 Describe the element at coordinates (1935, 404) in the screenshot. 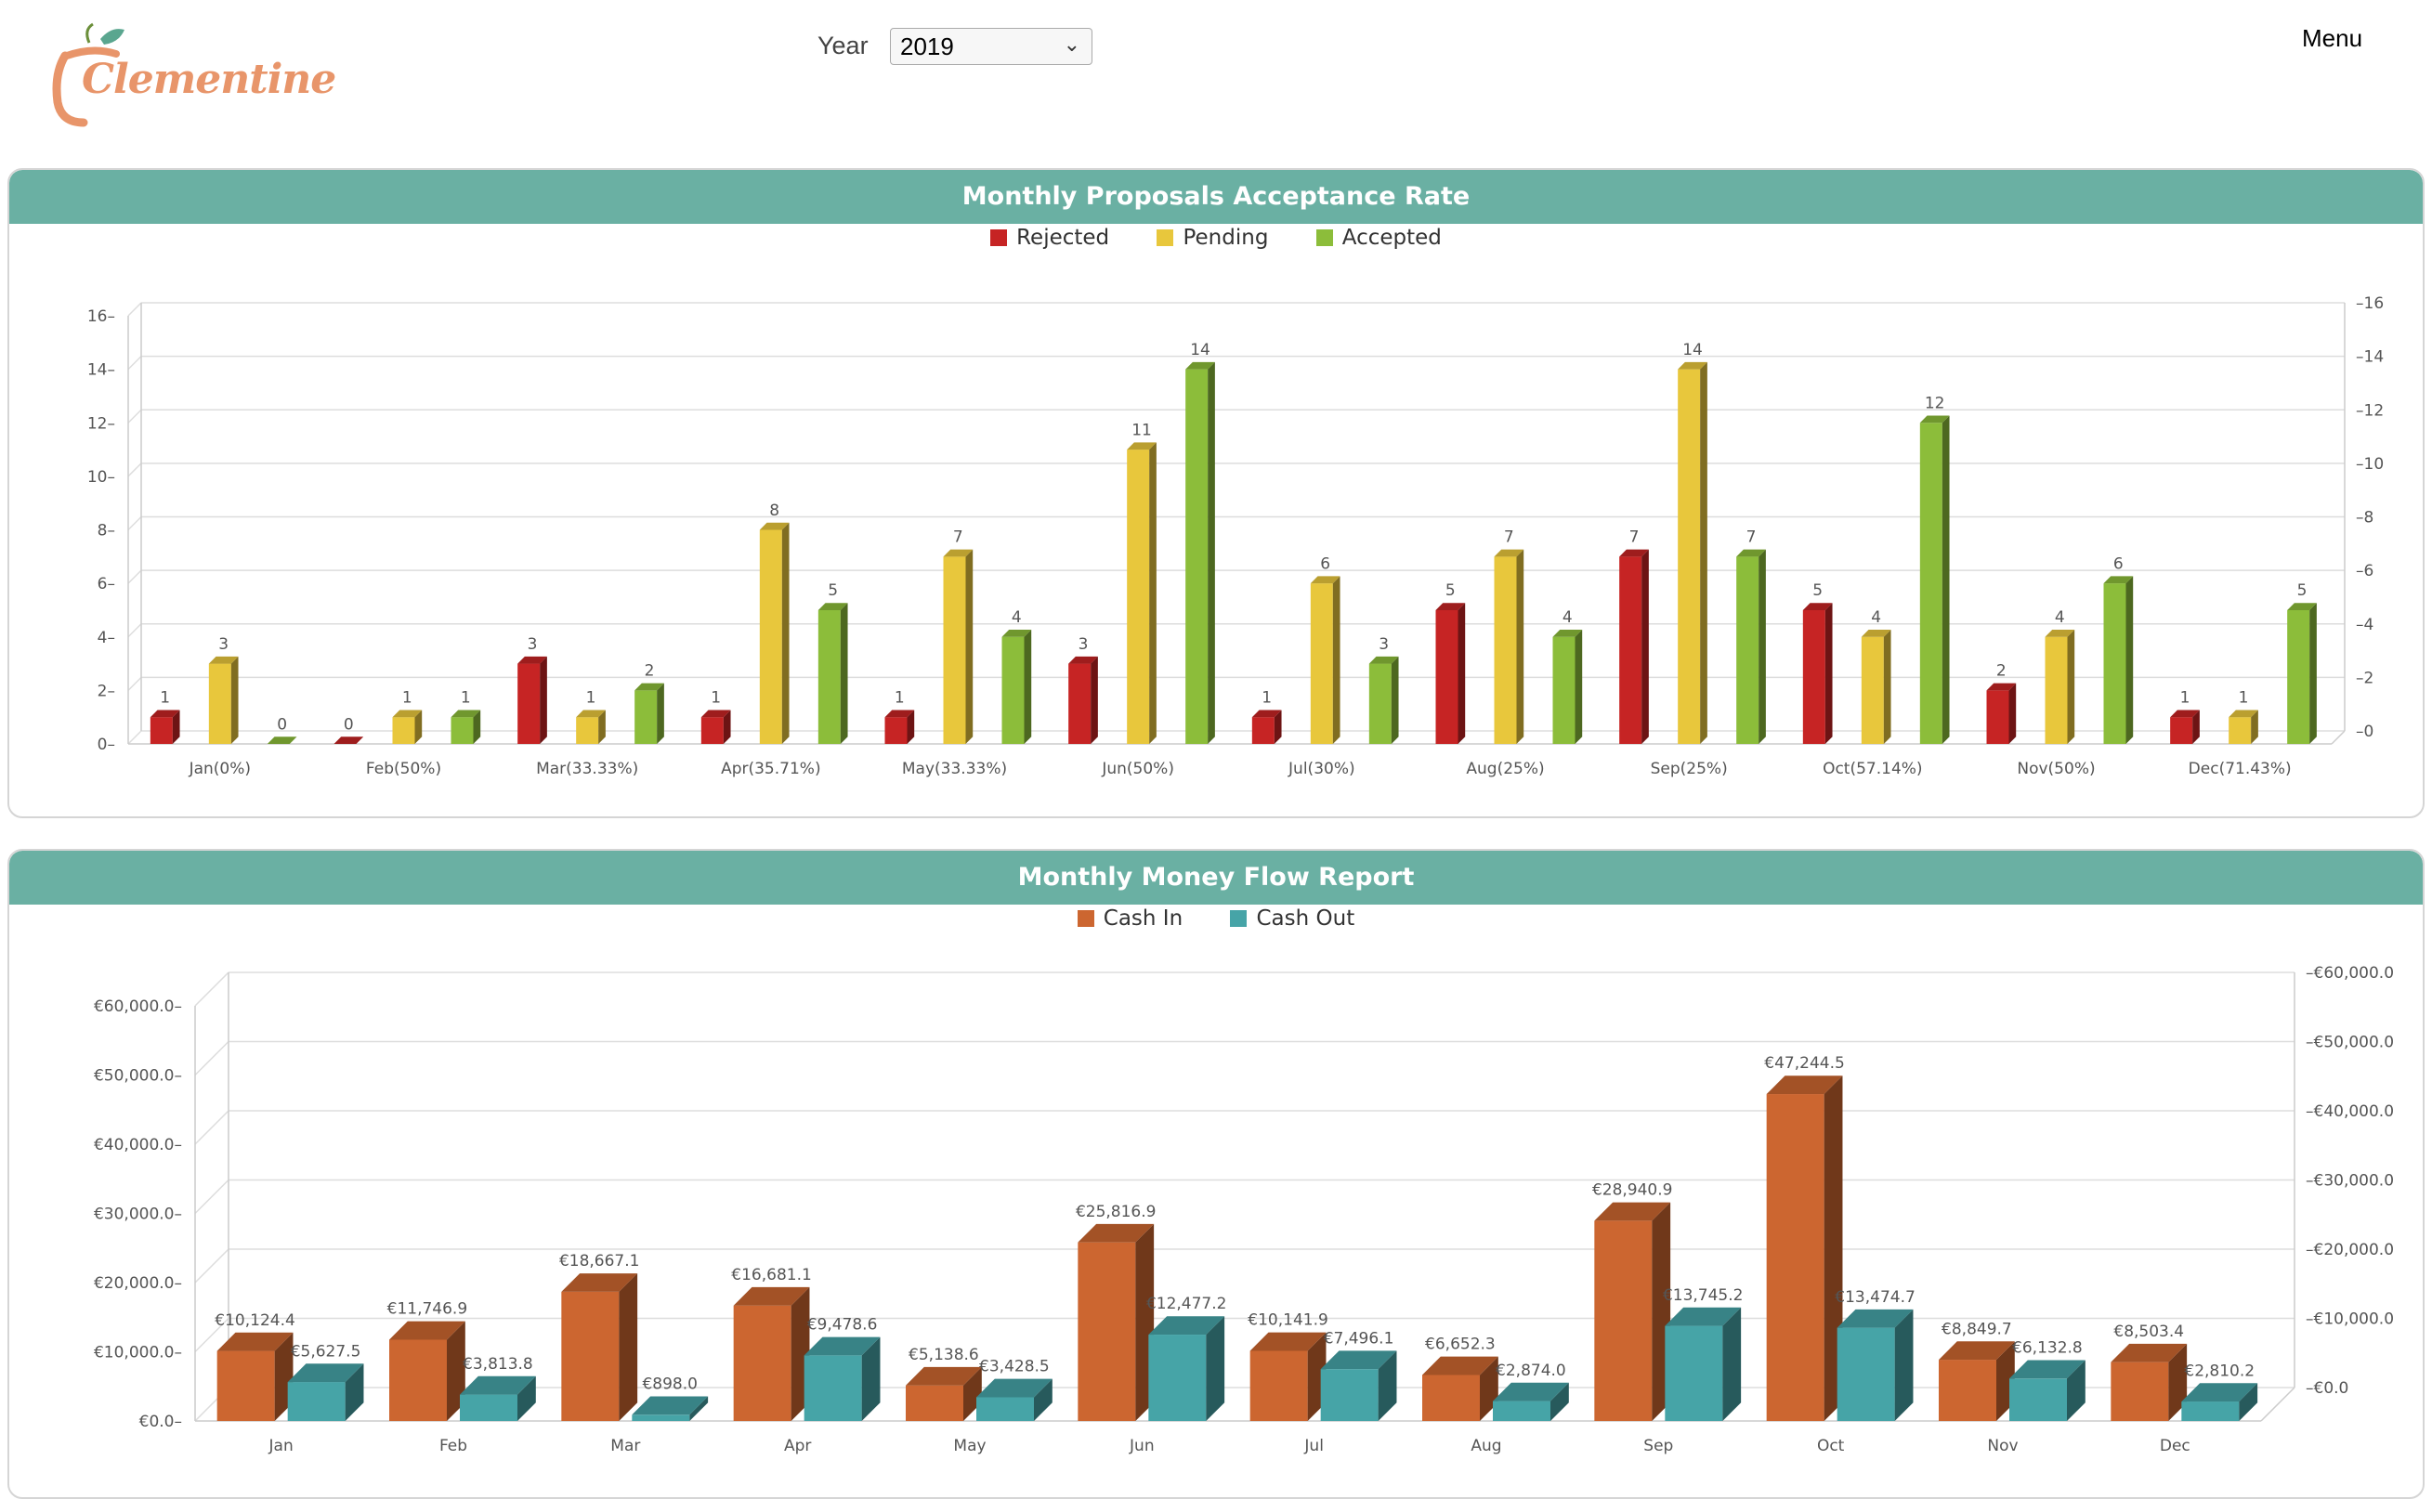

I see `data-label: 12` at that location.